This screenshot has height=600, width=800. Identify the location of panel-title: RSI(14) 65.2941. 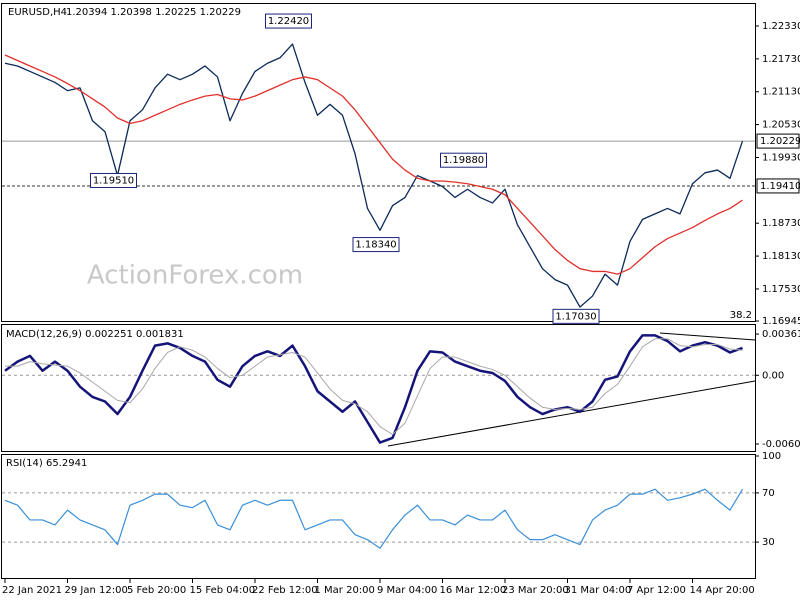
(46, 463).